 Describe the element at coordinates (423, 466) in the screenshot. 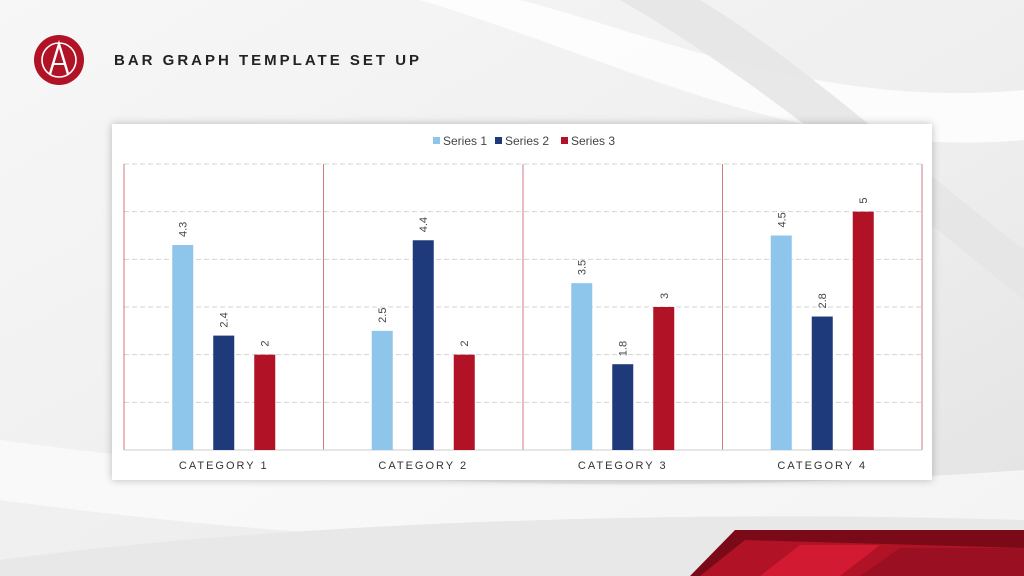

I see `category-label: CATEGORY 2` at that location.